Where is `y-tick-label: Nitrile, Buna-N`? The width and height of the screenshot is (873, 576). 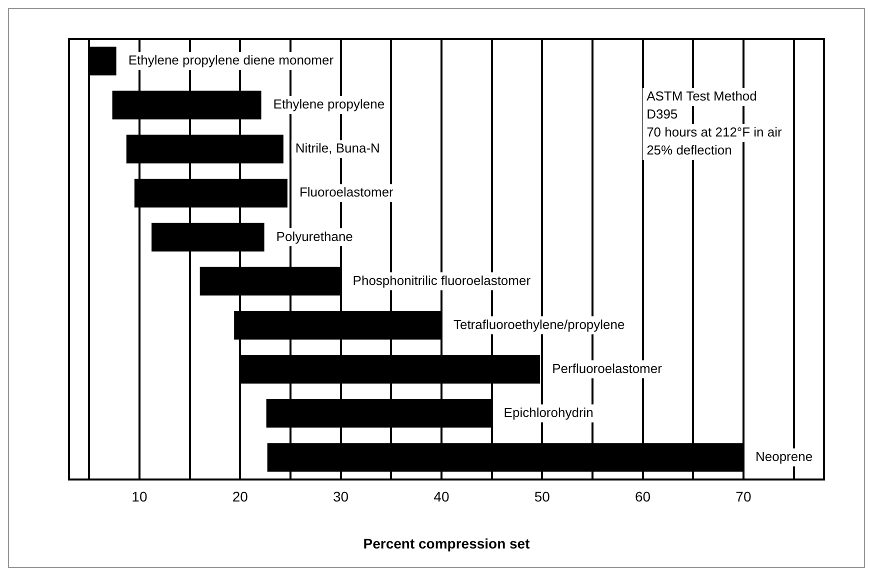 y-tick-label: Nitrile, Buna-N is located at coordinates (337, 148).